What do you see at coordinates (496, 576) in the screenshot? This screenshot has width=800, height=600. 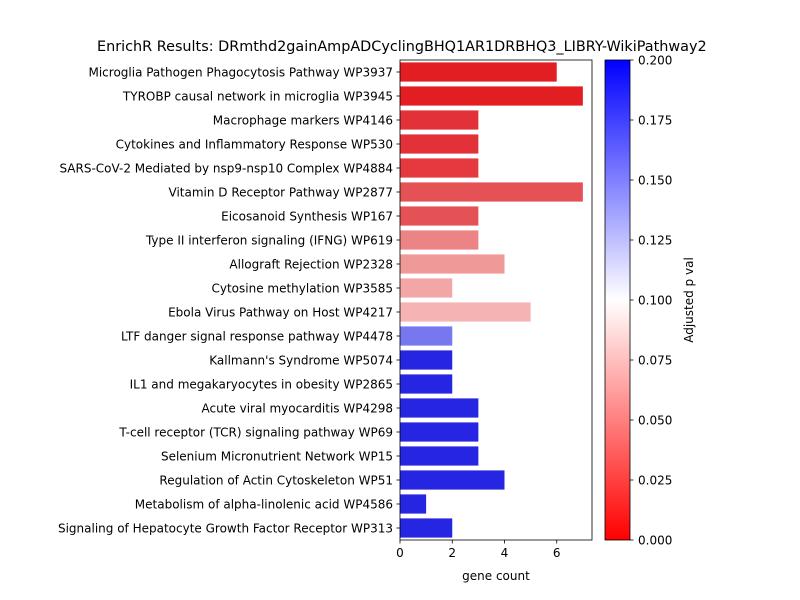 I see `x-axis-label: gene count` at bounding box center [496, 576].